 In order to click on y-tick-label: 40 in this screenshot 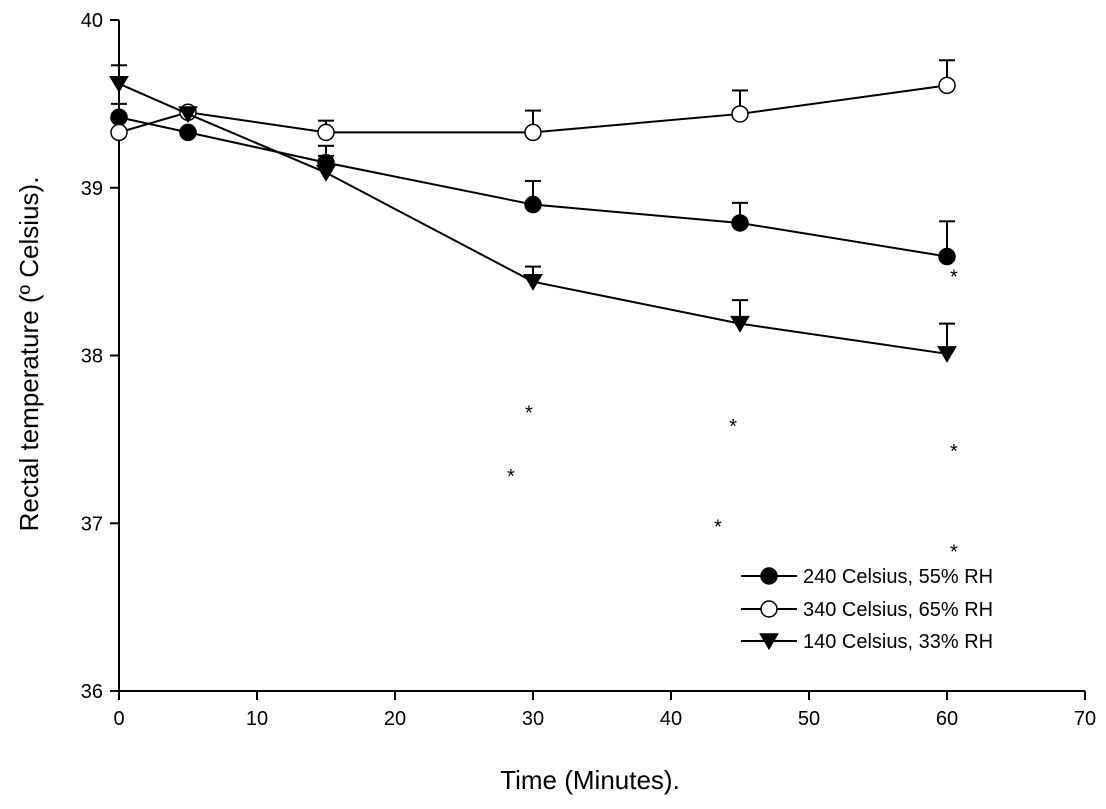, I will do `click(92, 21)`.